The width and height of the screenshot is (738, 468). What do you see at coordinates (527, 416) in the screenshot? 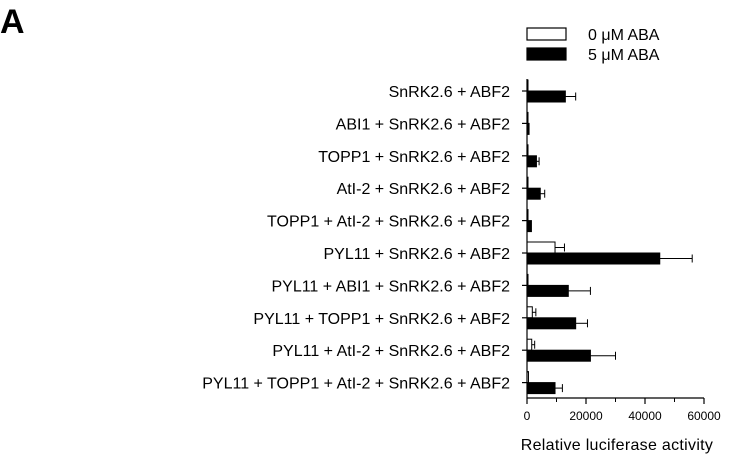
I see `x-tick-label: 0` at bounding box center [527, 416].